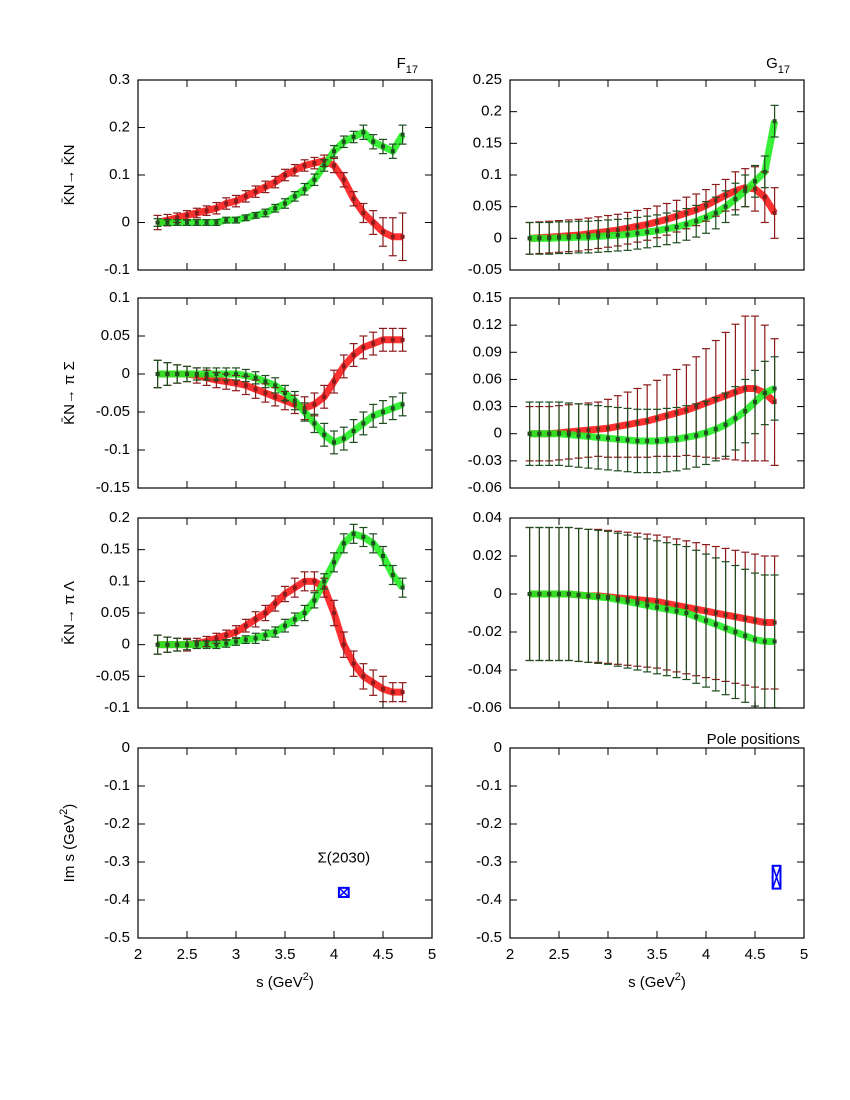 The width and height of the screenshot is (850, 1100). I want to click on y-tick-label: 0.2, so click(119, 517).